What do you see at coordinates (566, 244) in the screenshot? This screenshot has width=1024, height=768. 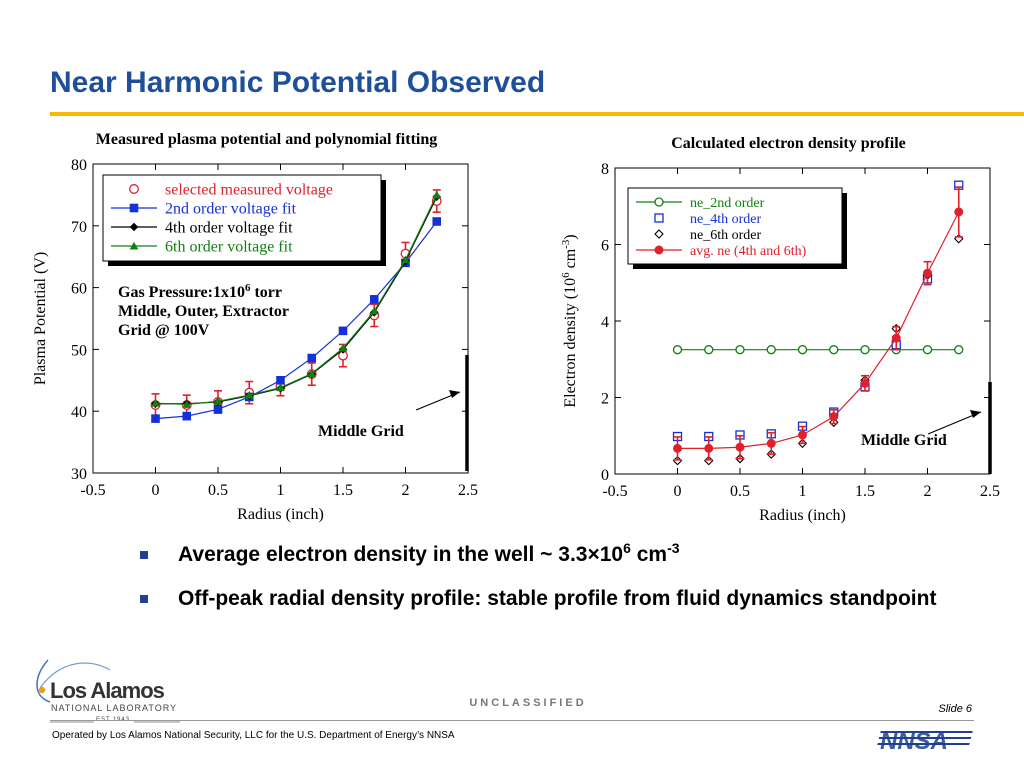 I see `y-axis-label-sup: -3` at bounding box center [566, 244].